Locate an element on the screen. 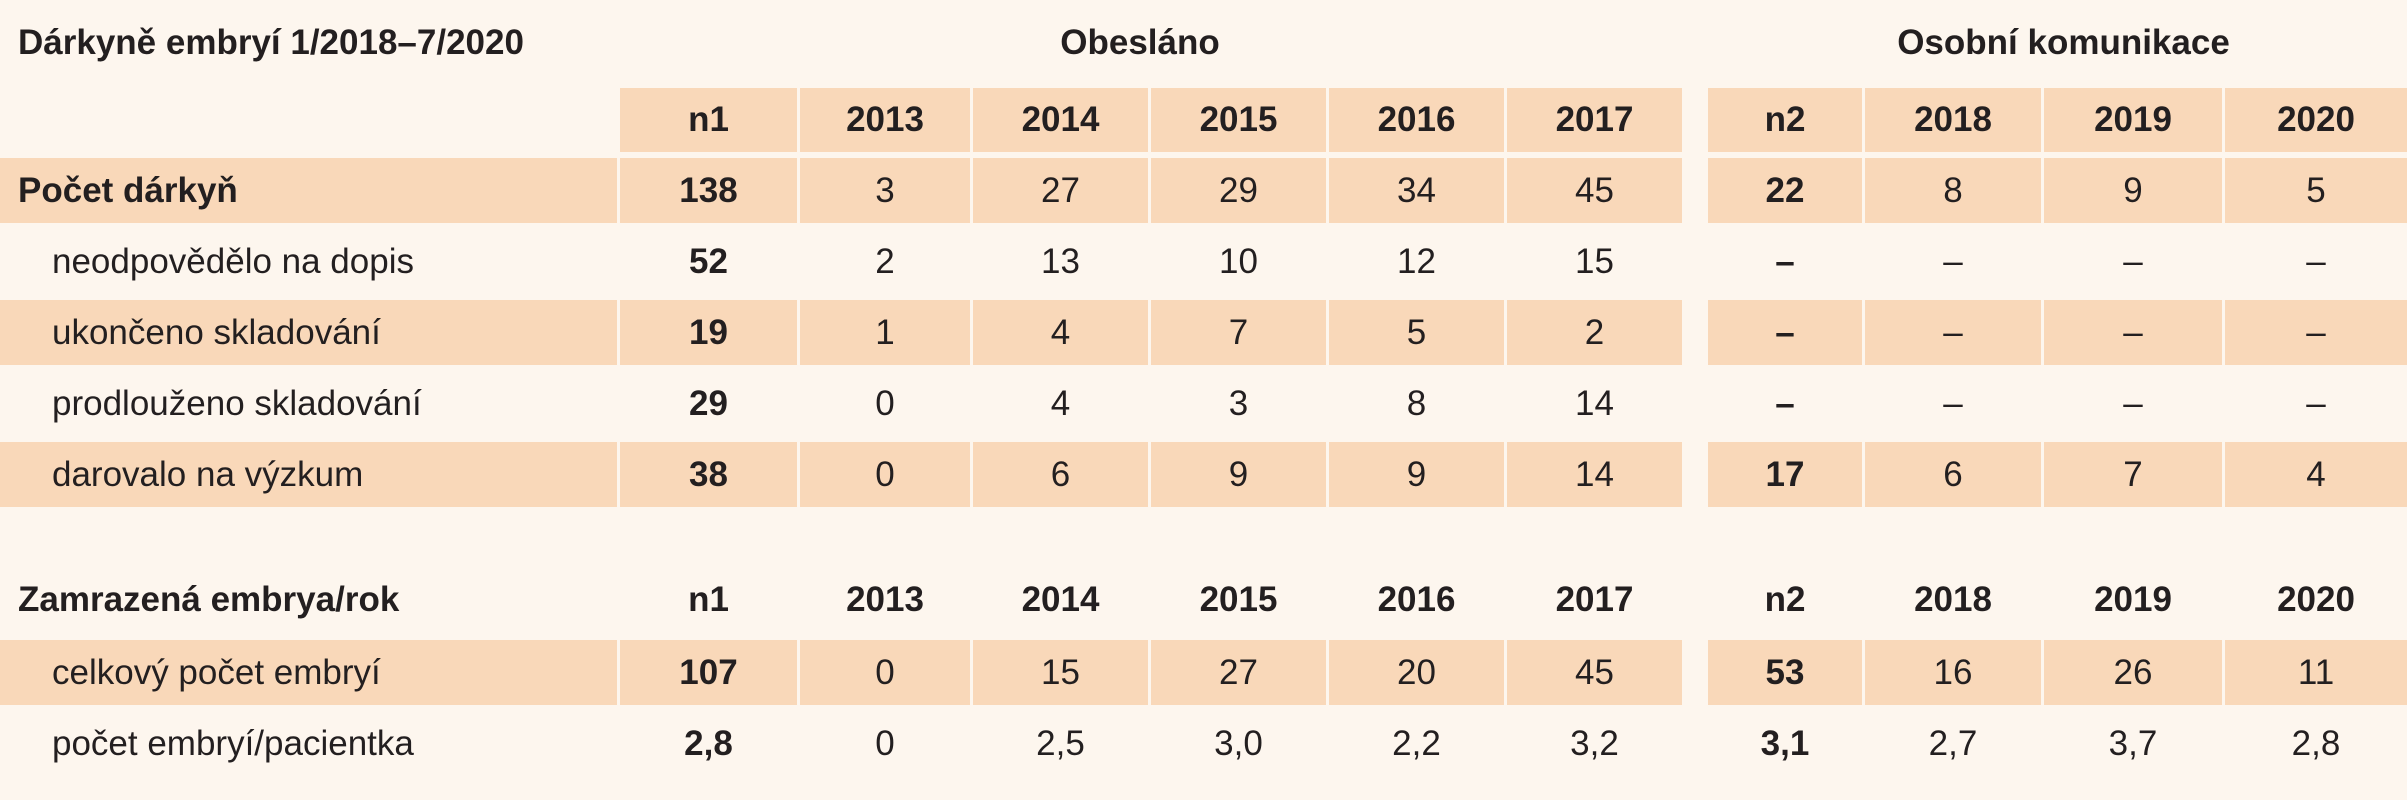 The image size is (2407, 800). table-cell: 2,5 is located at coordinates (1060, 743).